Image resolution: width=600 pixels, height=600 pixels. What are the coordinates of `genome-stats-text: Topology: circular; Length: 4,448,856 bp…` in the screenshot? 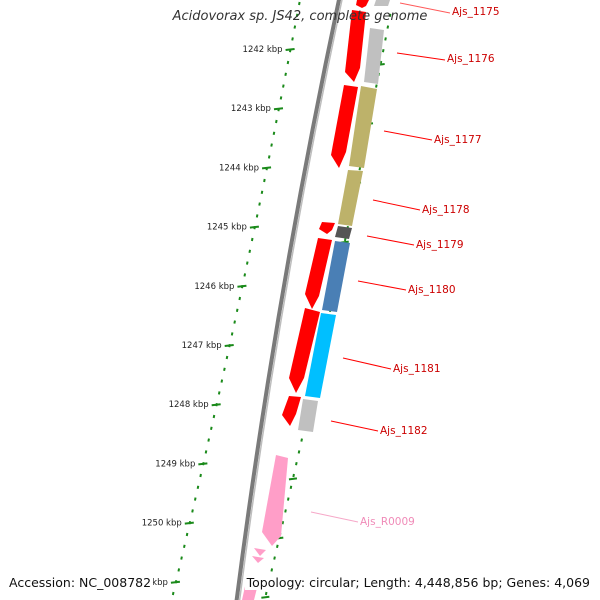 It's located at (417, 582).